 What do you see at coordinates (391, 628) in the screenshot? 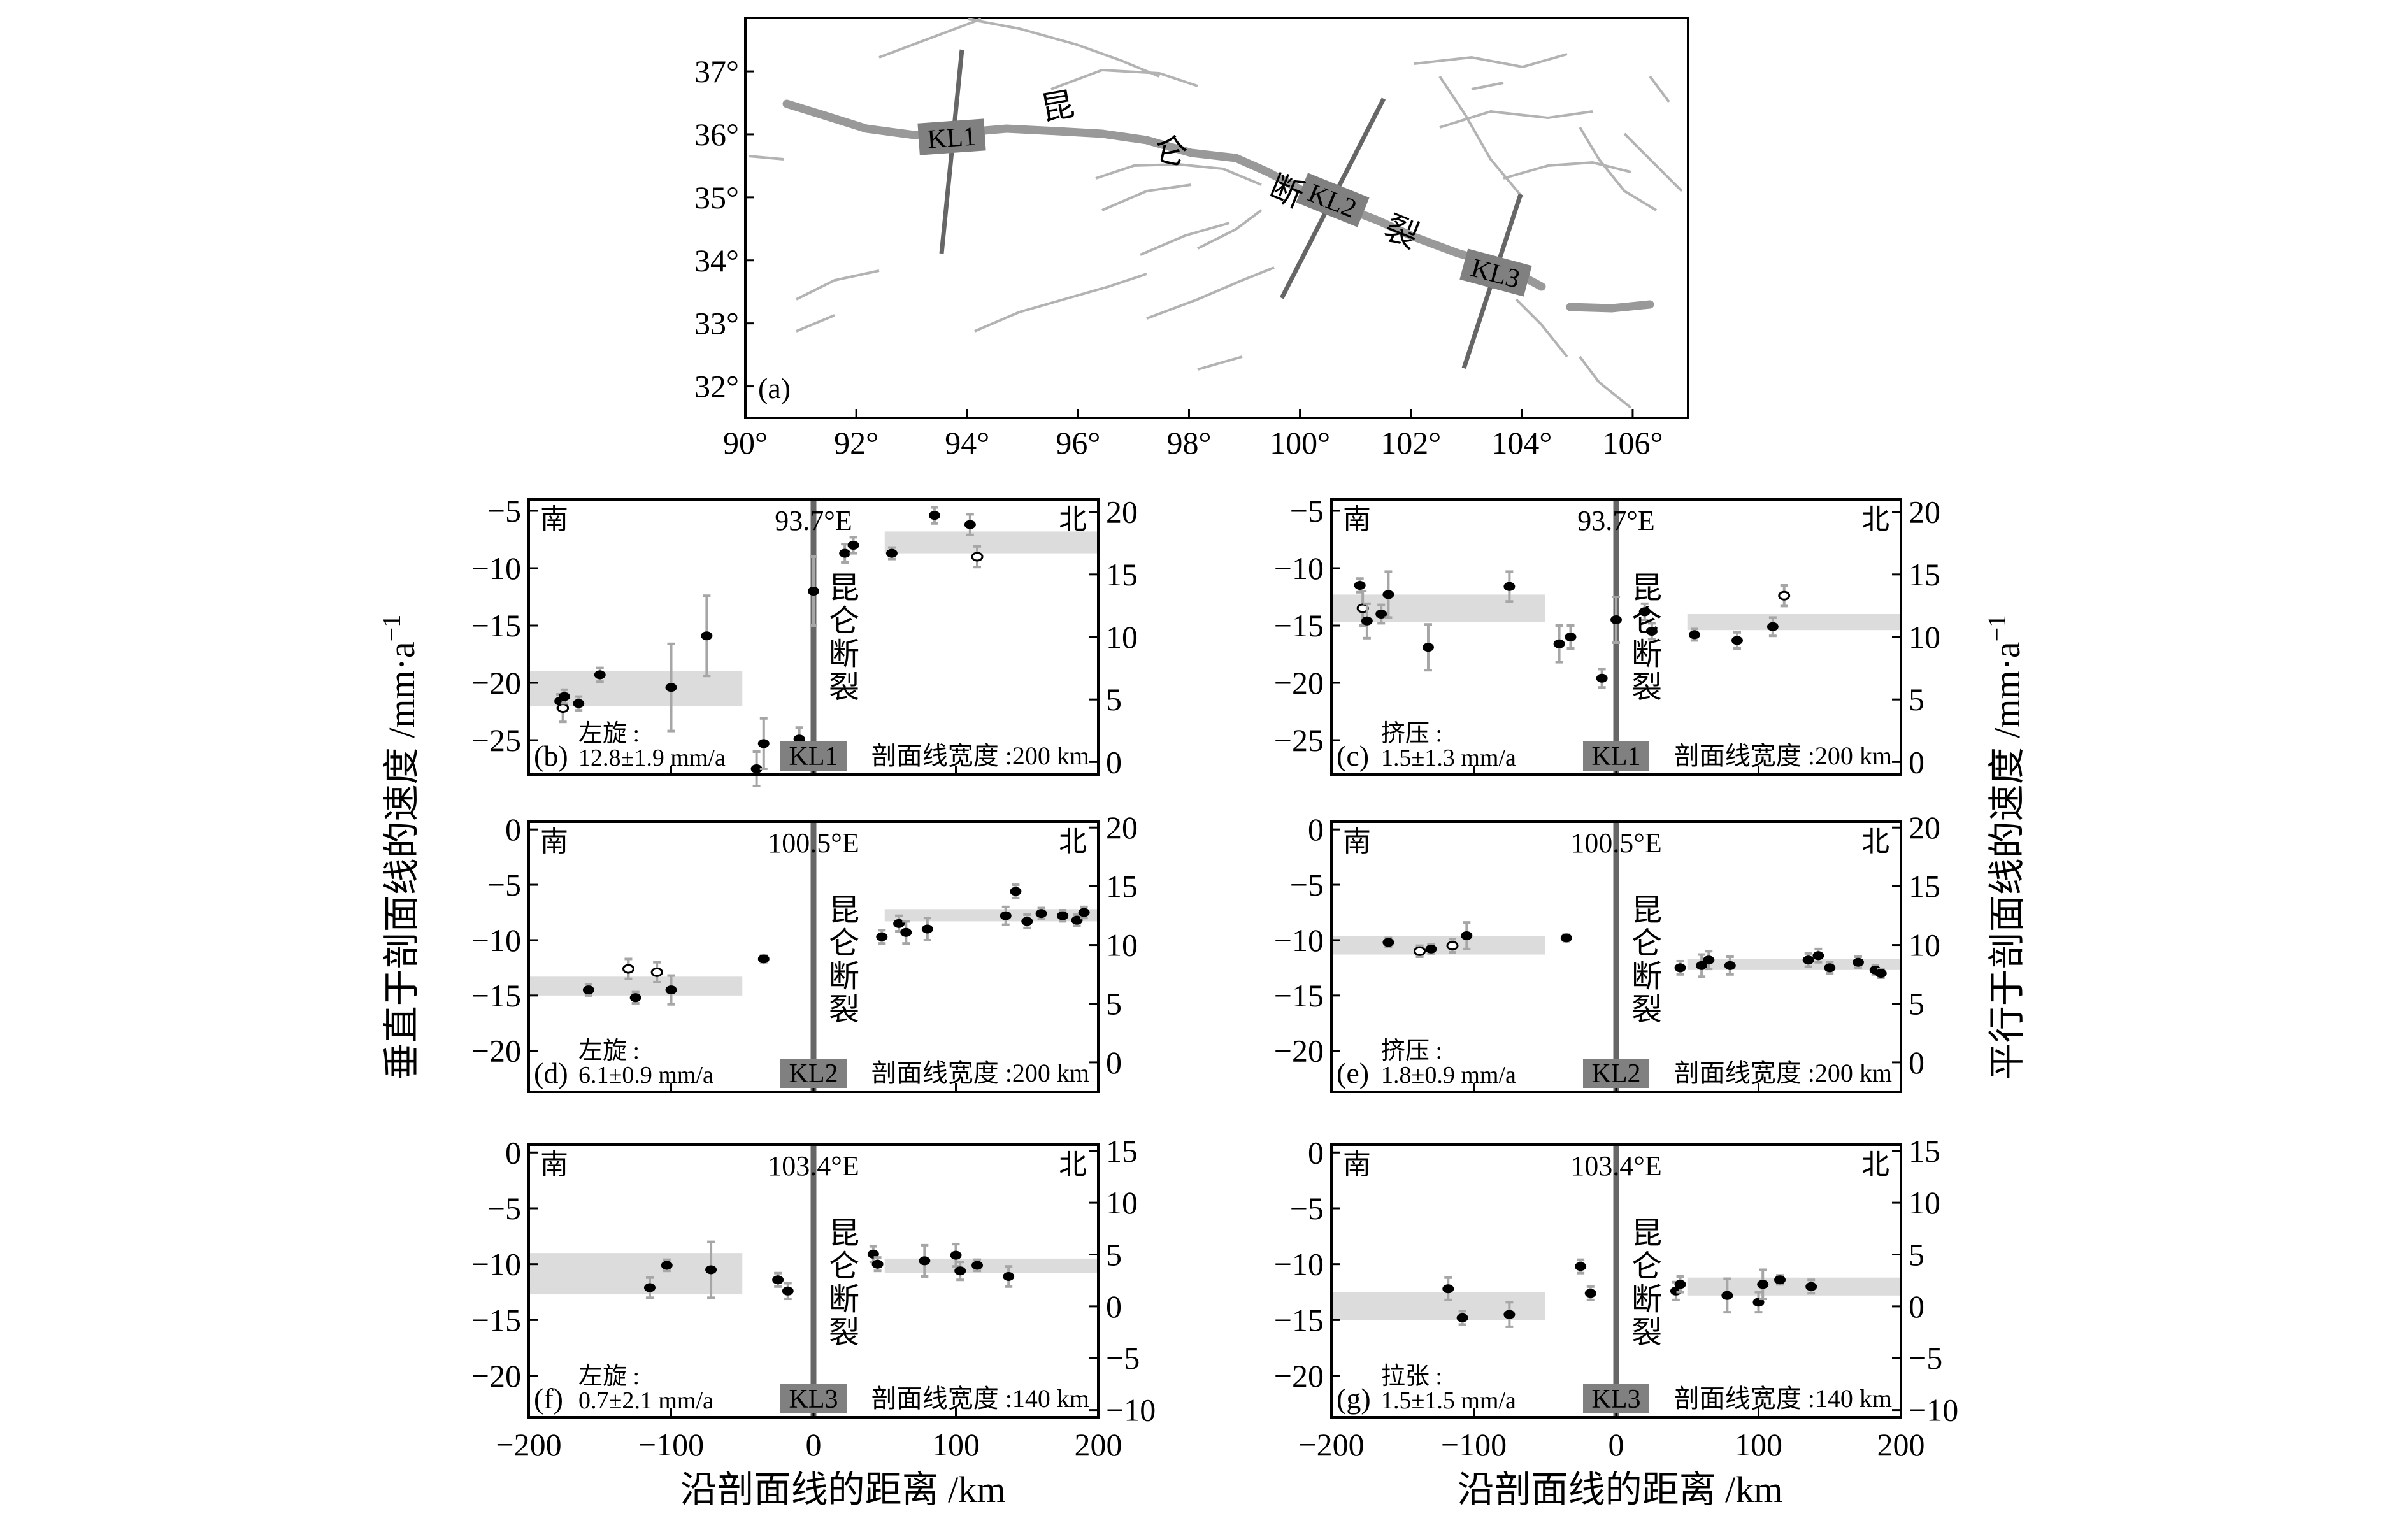
I see `left-y-label-sup: −1` at bounding box center [391, 628].